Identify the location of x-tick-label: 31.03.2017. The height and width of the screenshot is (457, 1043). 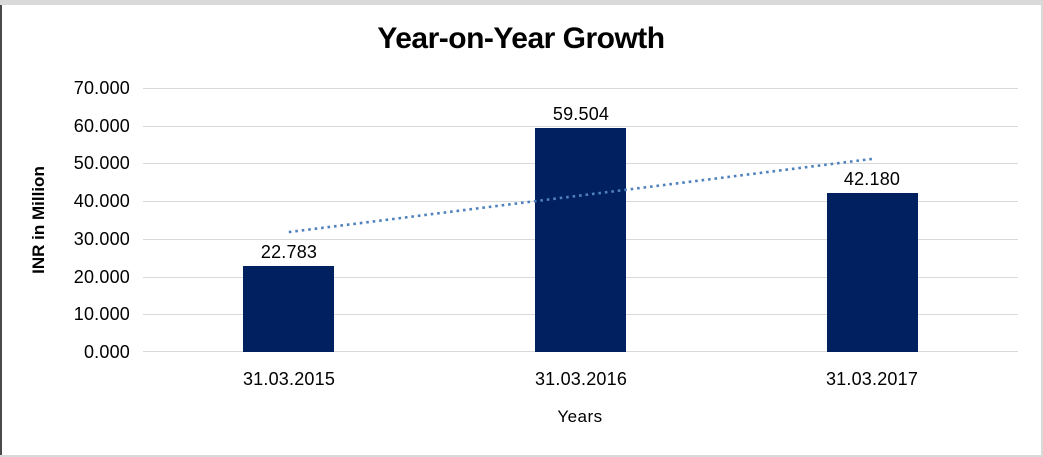
(872, 379).